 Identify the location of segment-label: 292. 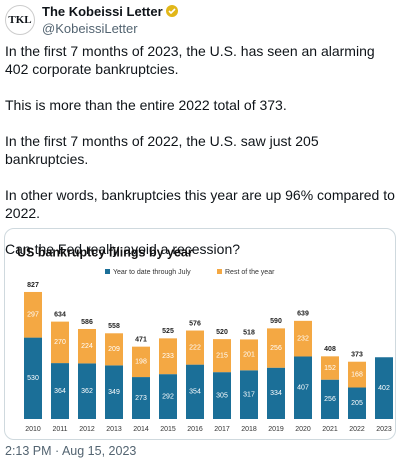
(168, 396).